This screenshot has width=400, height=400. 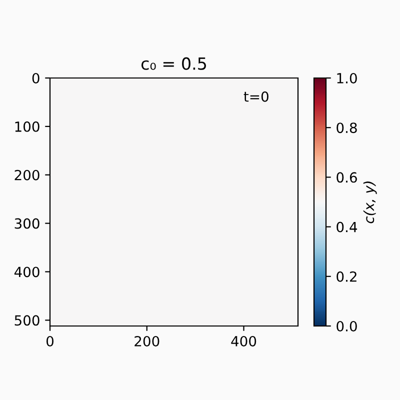 I want to click on color-bar-label: 0.2, so click(x=346, y=276).